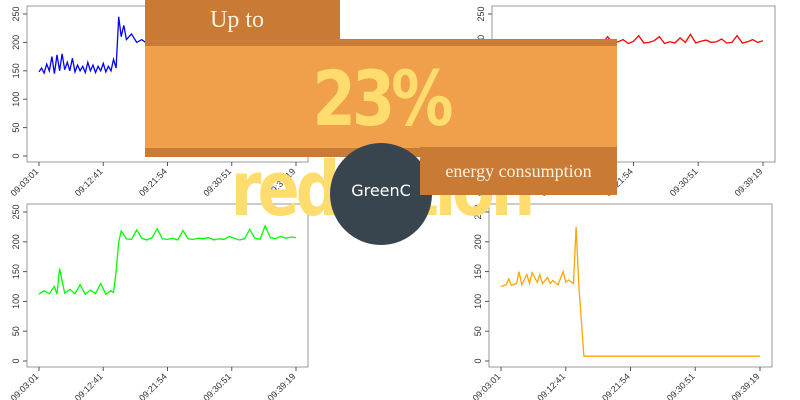 The height and width of the screenshot is (400, 800). What do you see at coordinates (237, 20) in the screenshot?
I see `banner-top-text: Up to` at bounding box center [237, 20].